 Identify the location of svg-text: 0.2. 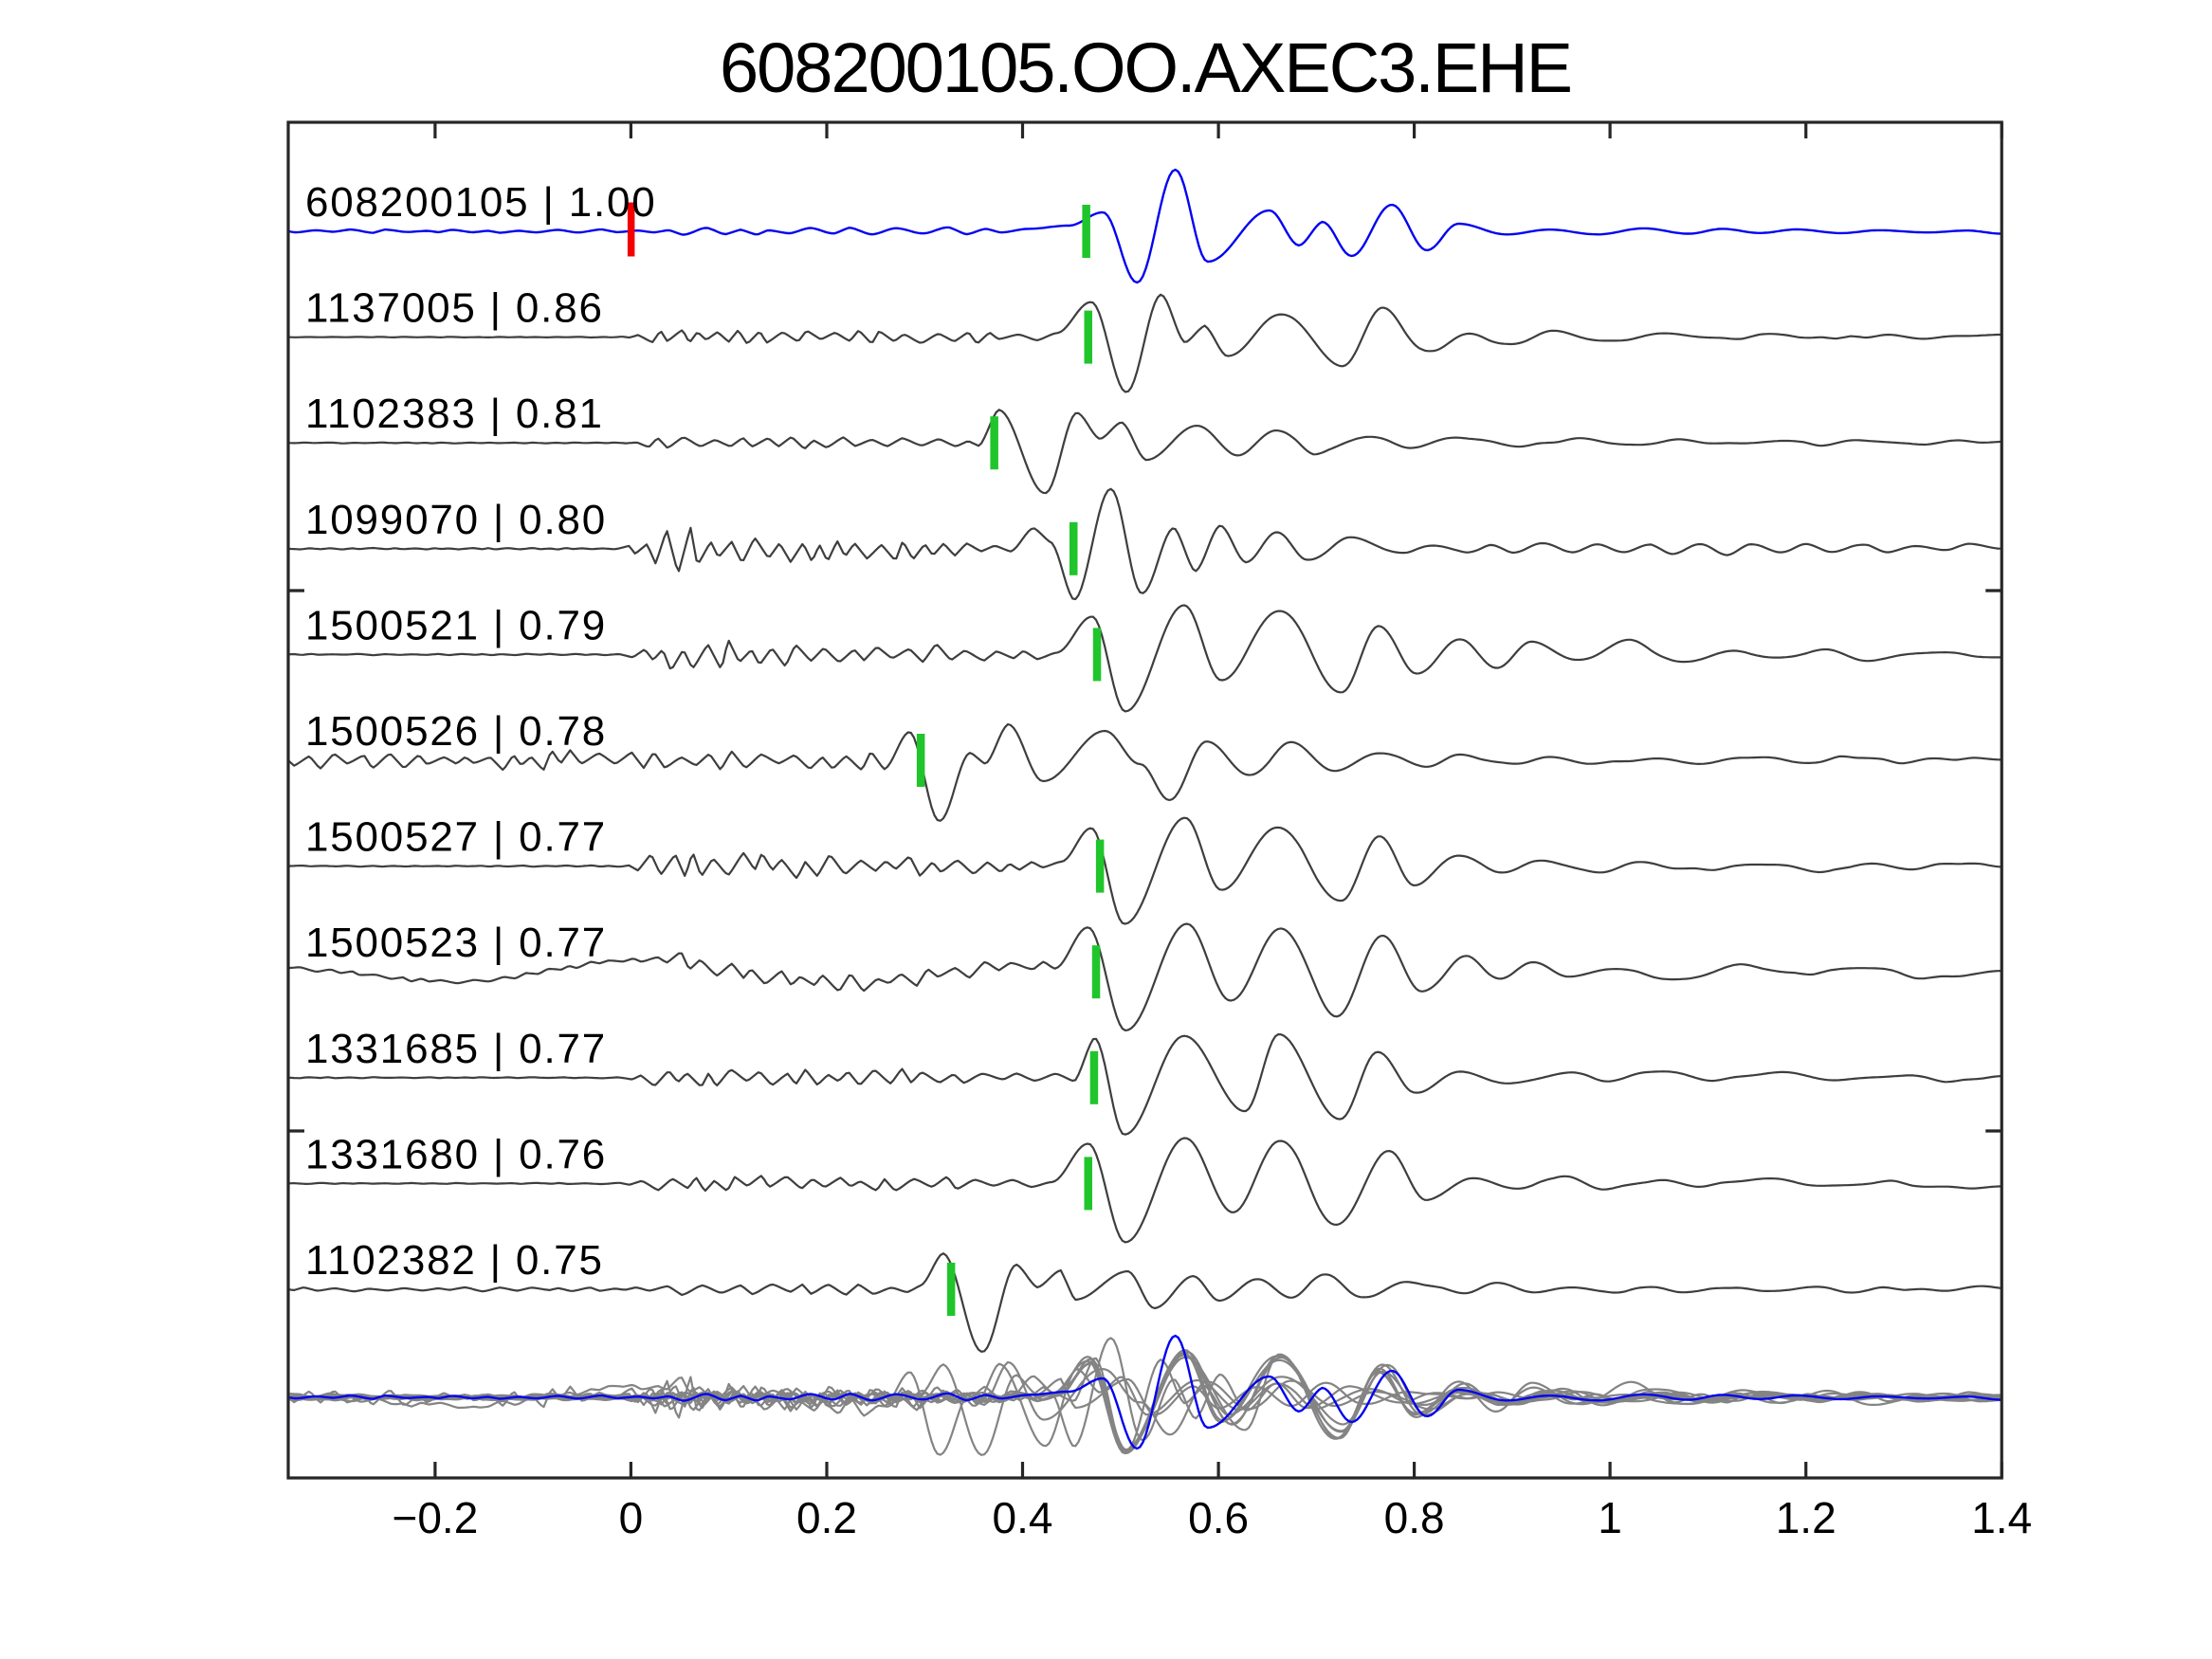
(826, 1517).